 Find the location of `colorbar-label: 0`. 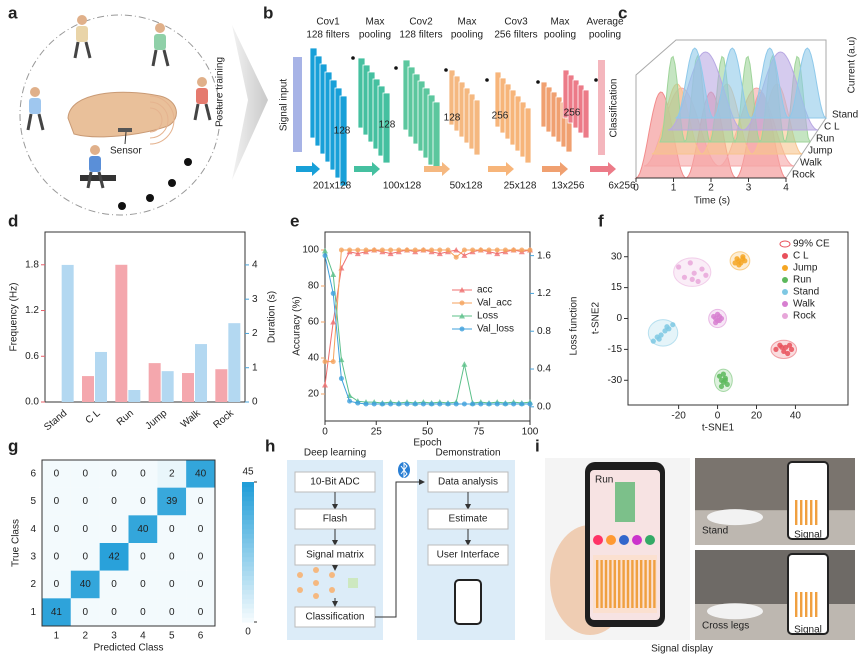

colorbar-label: 0 is located at coordinates (248, 632).